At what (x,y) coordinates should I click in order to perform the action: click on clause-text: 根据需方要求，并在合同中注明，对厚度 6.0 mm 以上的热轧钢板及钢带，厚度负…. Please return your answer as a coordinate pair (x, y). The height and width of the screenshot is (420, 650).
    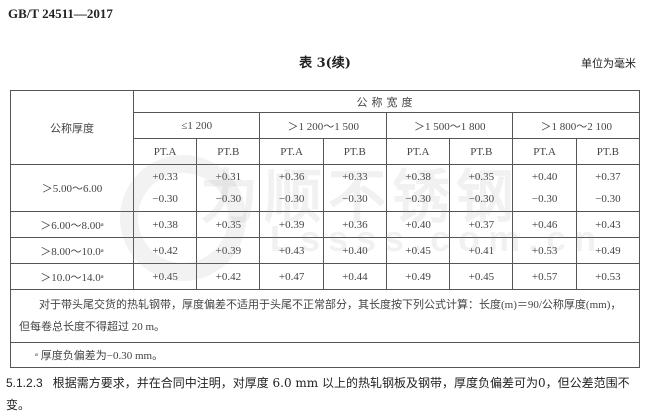
    Looking at the image, I should click on (318, 394).